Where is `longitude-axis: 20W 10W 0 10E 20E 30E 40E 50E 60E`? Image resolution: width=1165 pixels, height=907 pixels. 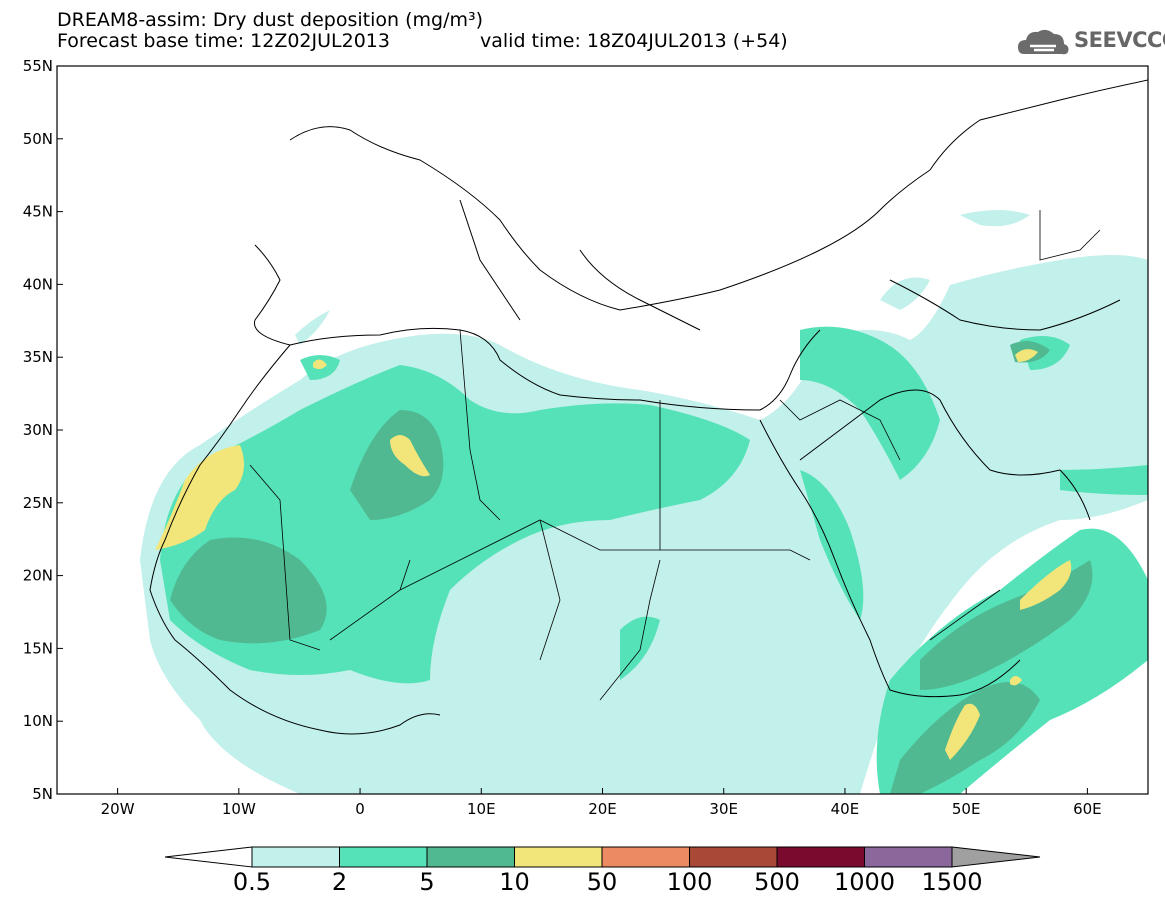 longitude-axis: 20W 10W 0 10E 20E 30E 40E 50E 60E is located at coordinates (601, 803).